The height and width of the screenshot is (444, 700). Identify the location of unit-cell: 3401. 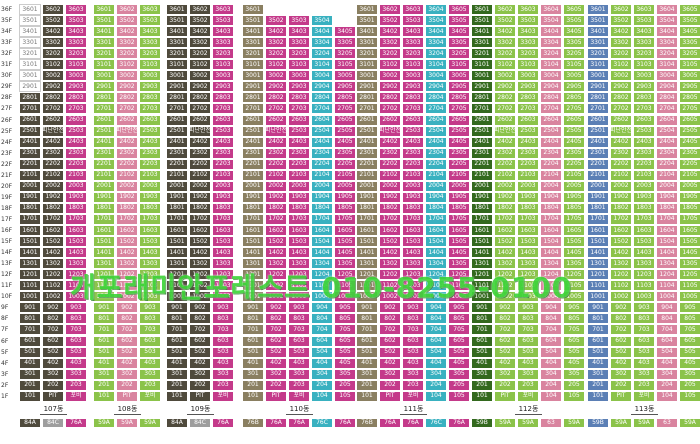
(367, 32).